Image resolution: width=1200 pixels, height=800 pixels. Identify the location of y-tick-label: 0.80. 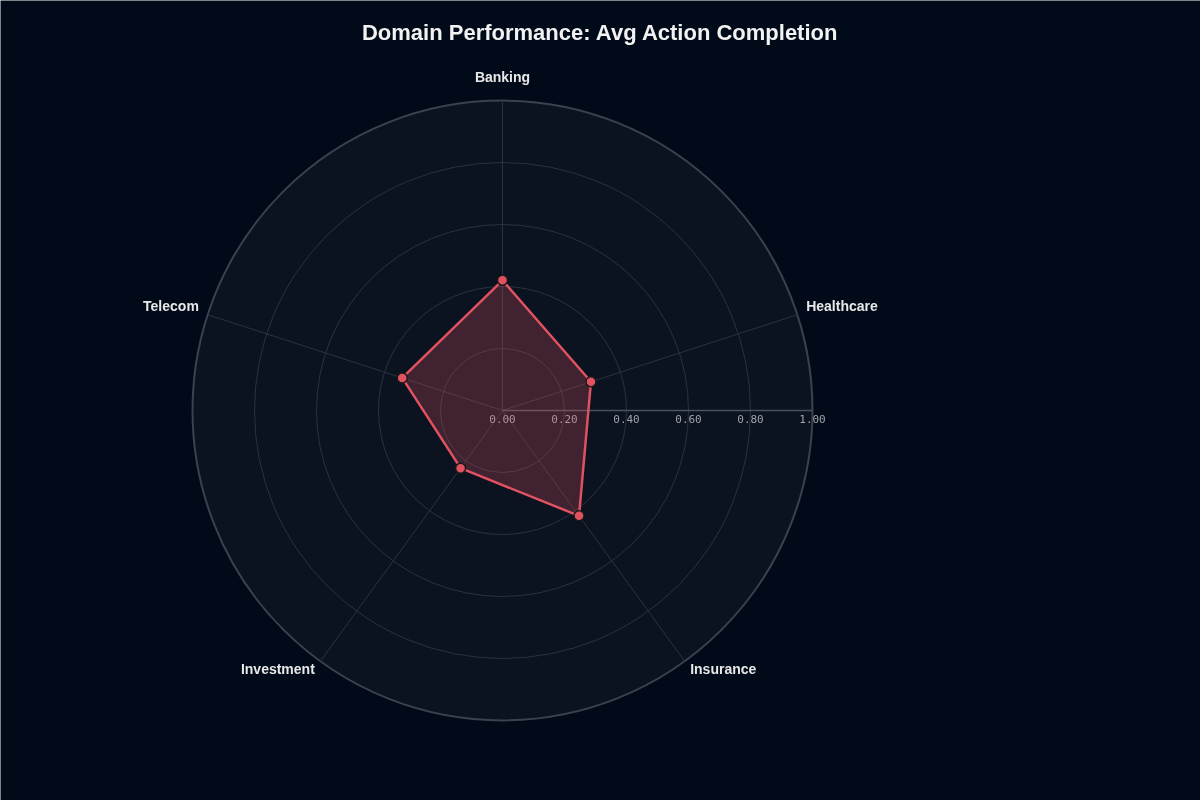
(750, 420).